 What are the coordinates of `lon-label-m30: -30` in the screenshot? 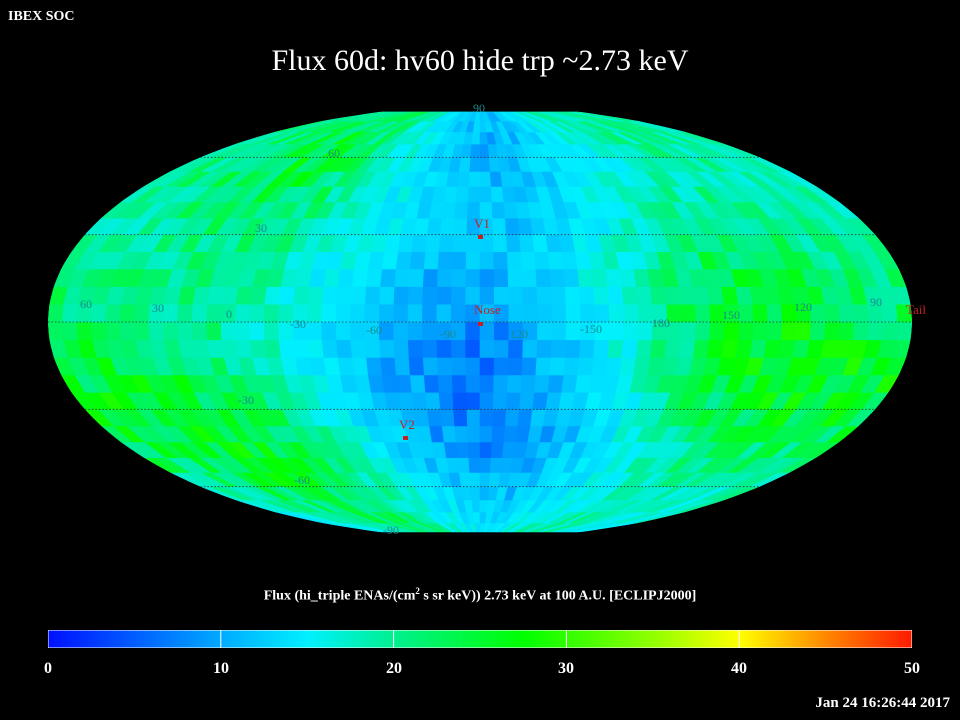 It's located at (298, 324).